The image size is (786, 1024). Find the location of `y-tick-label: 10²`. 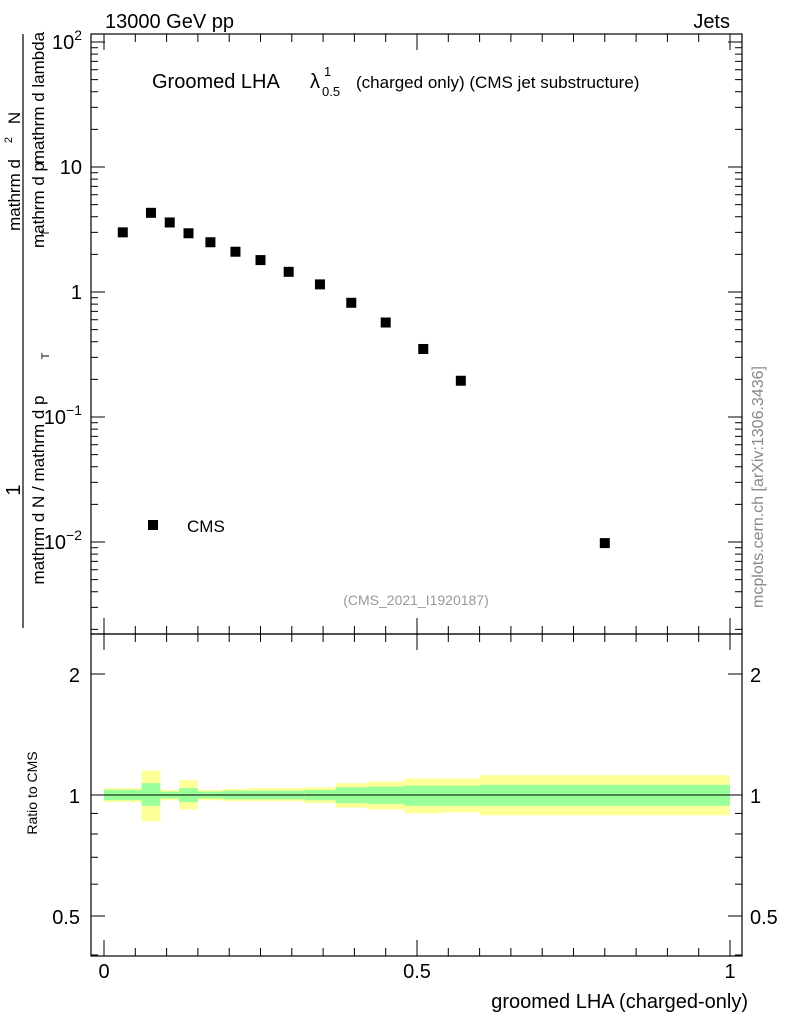

y-tick-label: 10² is located at coordinates (67, 40).